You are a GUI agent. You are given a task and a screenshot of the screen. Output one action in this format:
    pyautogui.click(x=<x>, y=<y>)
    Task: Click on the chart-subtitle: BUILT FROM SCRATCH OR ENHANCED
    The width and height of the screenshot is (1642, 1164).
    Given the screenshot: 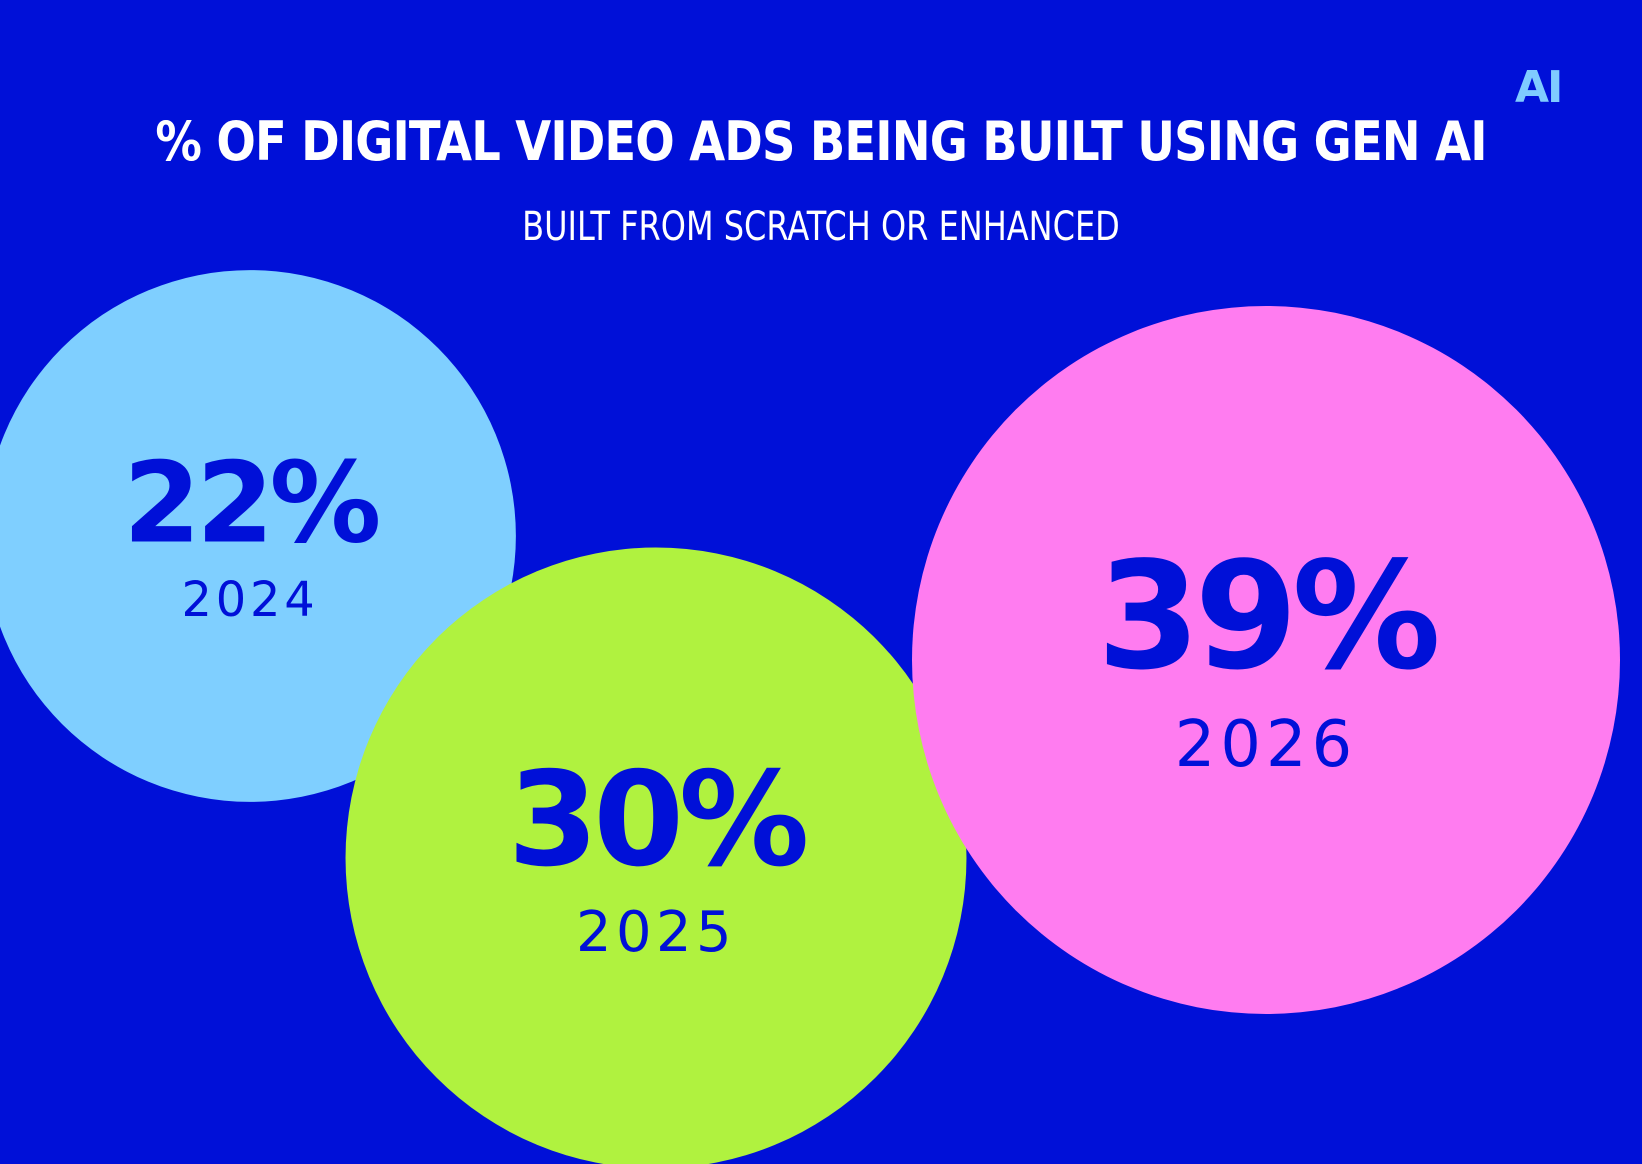 What is the action you would take?
    pyautogui.click(x=821, y=227)
    